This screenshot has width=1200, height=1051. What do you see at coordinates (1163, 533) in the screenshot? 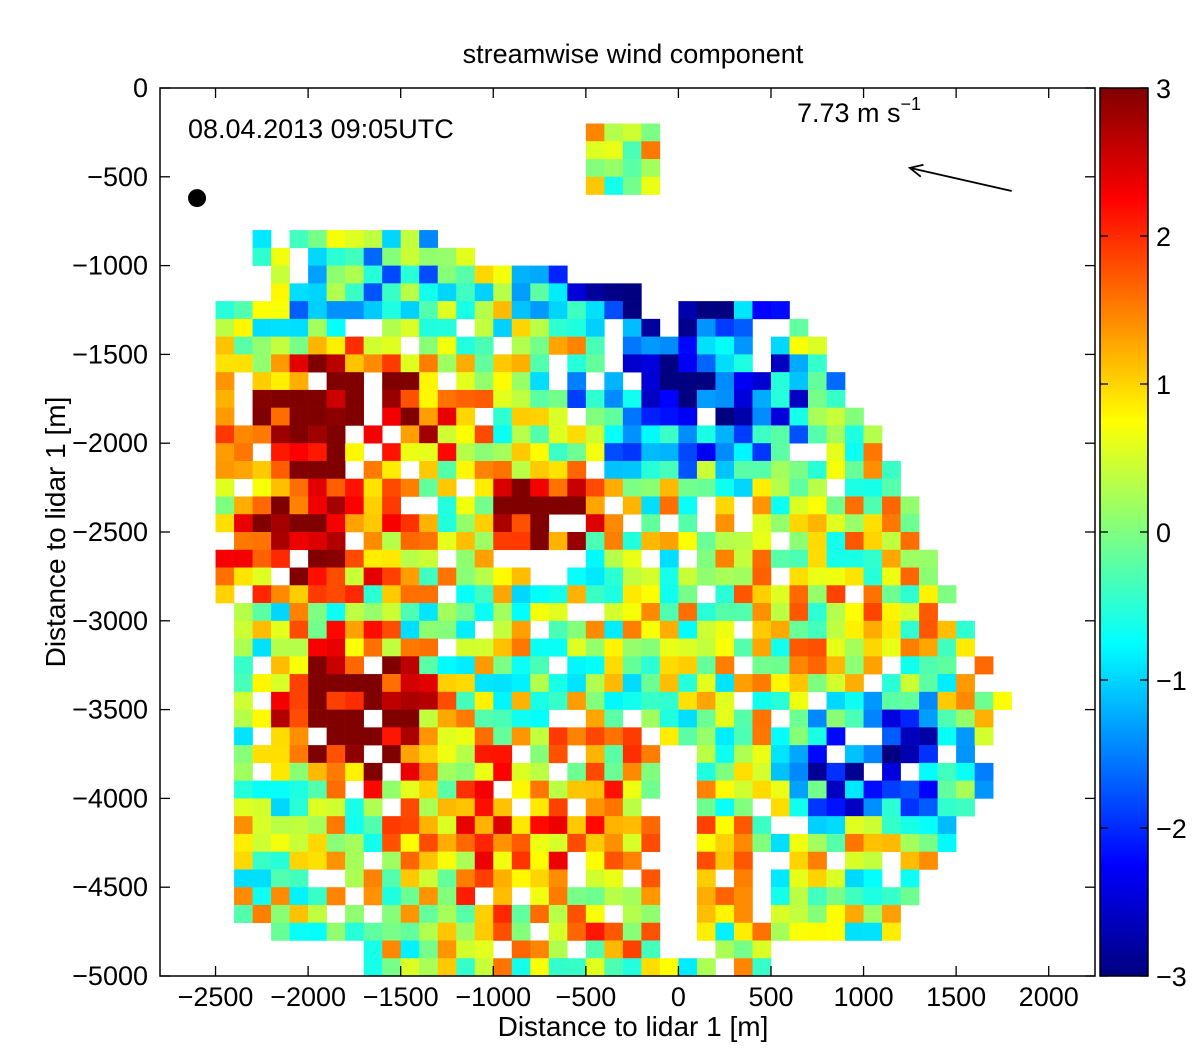
I see `colorbar-tick-label: 0` at bounding box center [1163, 533].